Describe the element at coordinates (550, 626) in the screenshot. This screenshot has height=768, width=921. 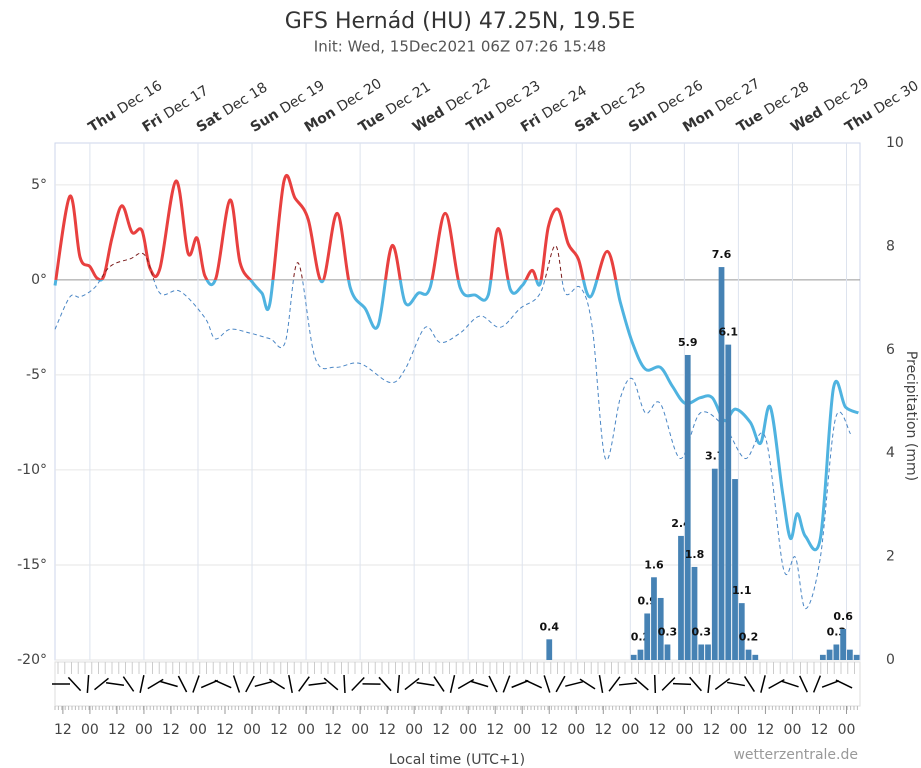
I see `data-label: 0.4` at that location.